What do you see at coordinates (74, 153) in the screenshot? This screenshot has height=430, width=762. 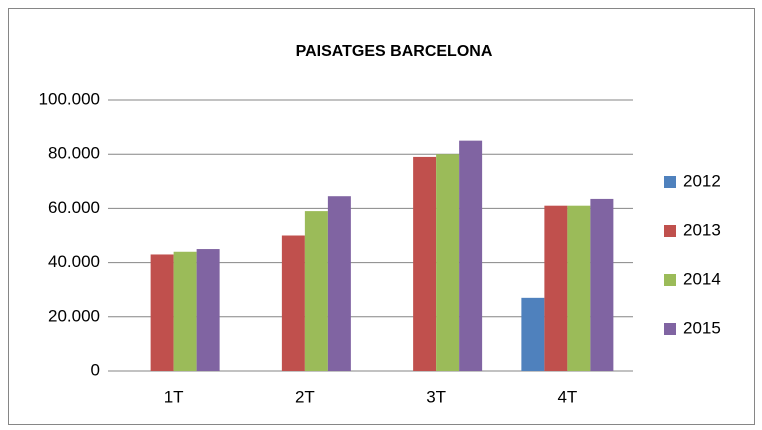 I see `y-tick-label: 80.000` at bounding box center [74, 153].